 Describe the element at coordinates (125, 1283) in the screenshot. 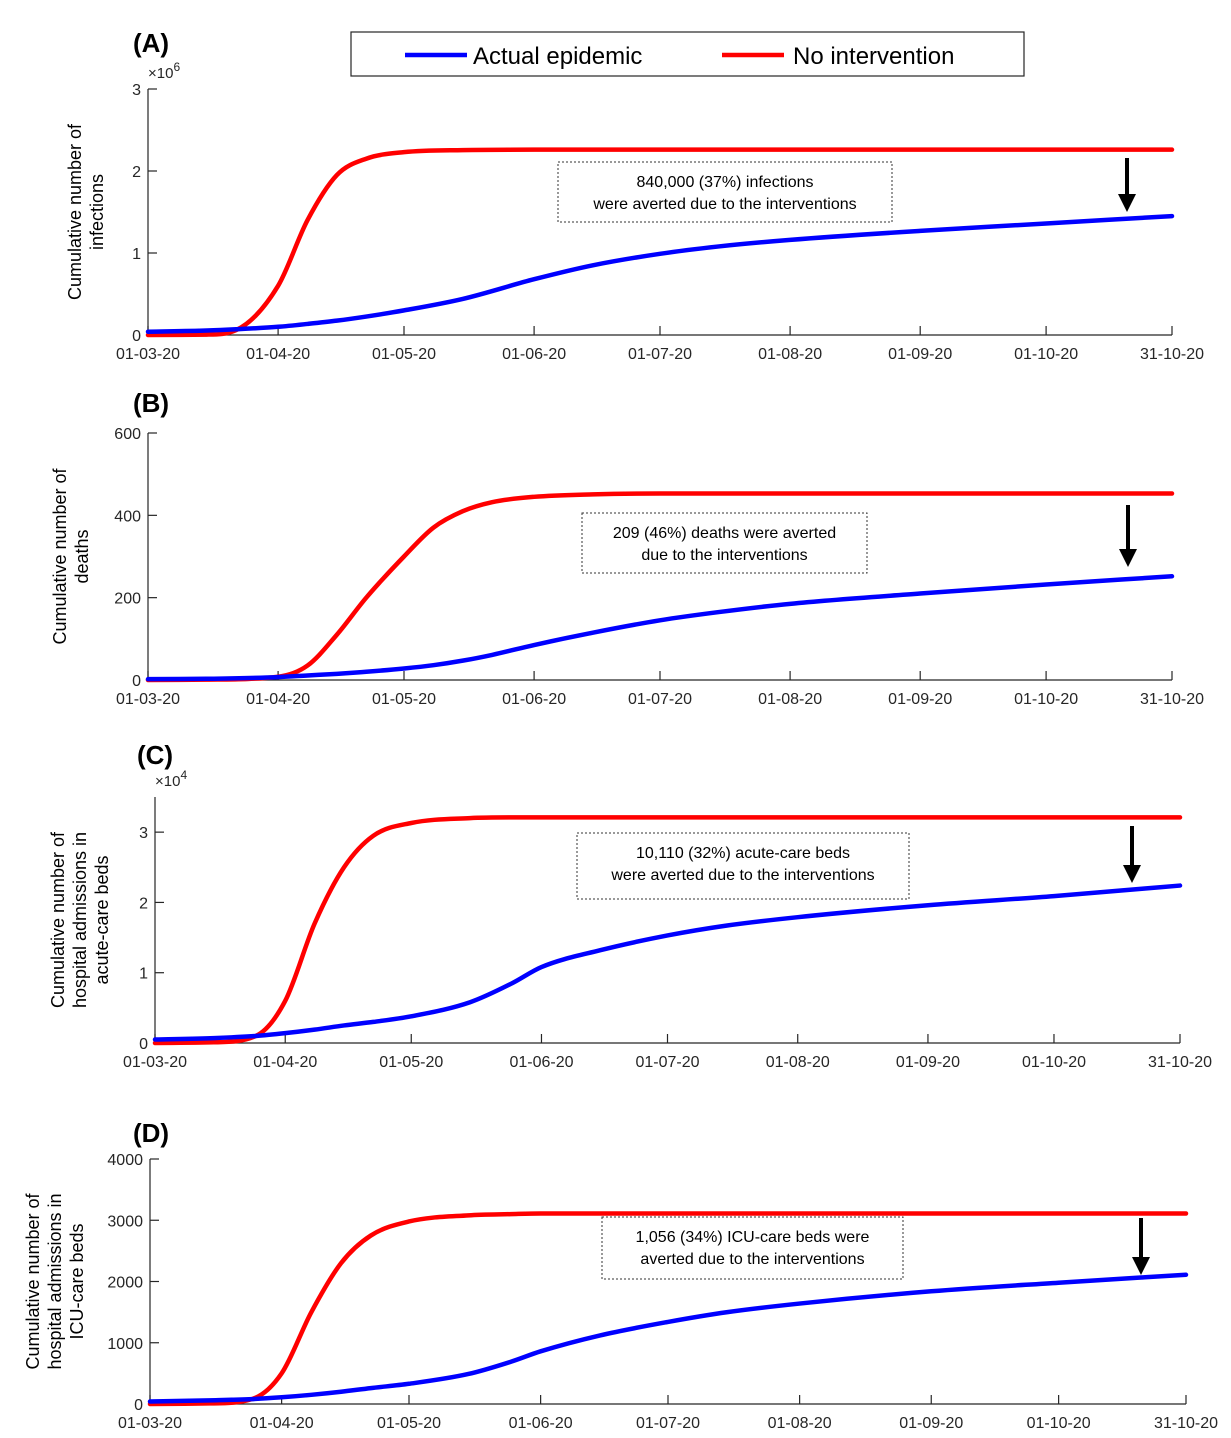

I see `y-tick-label: 2000` at that location.